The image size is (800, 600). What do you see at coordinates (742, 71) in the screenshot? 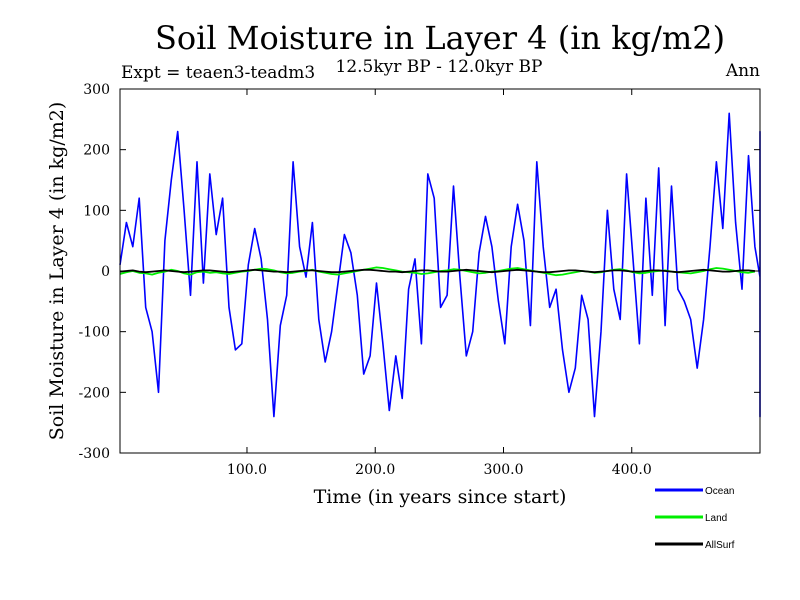
I see `season-label: Ann` at bounding box center [742, 71].